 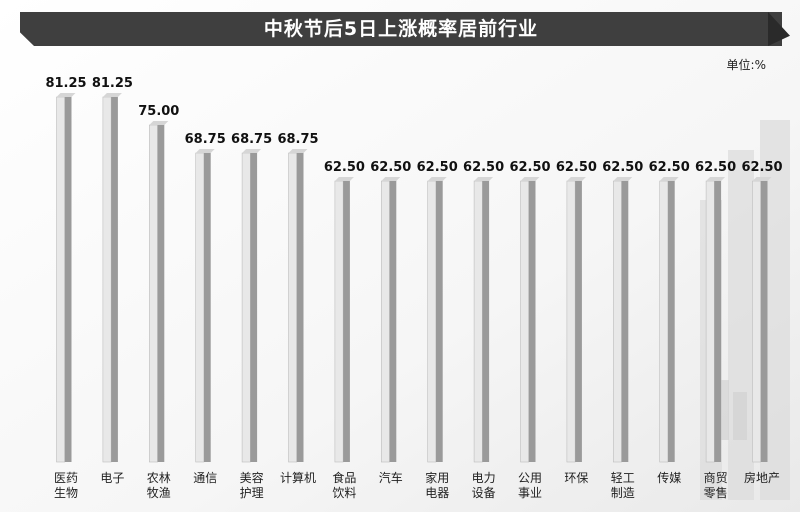 What do you see at coordinates (66, 478) in the screenshot?
I see `category-label: 医药` at bounding box center [66, 478].